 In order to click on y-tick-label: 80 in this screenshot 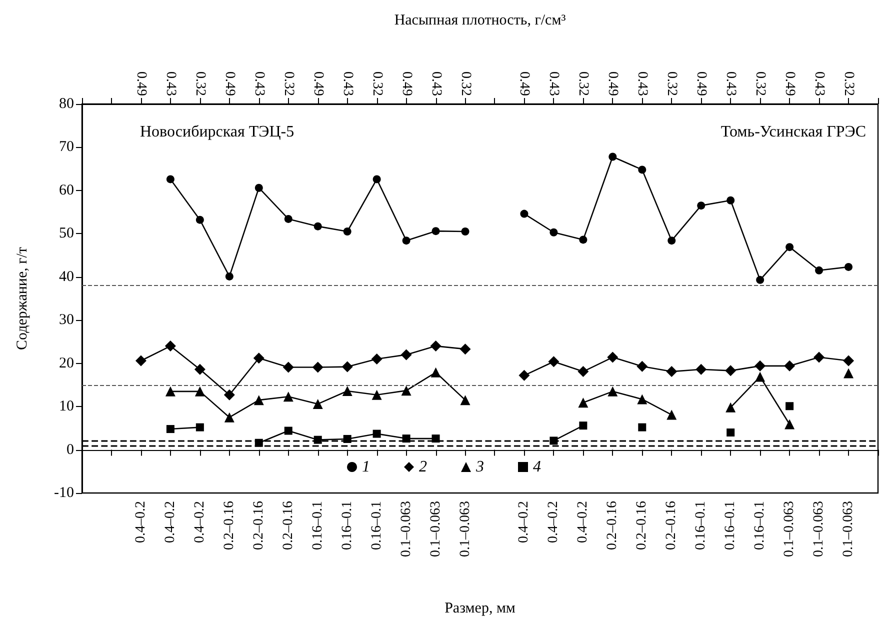, I will do `click(66, 104)`.